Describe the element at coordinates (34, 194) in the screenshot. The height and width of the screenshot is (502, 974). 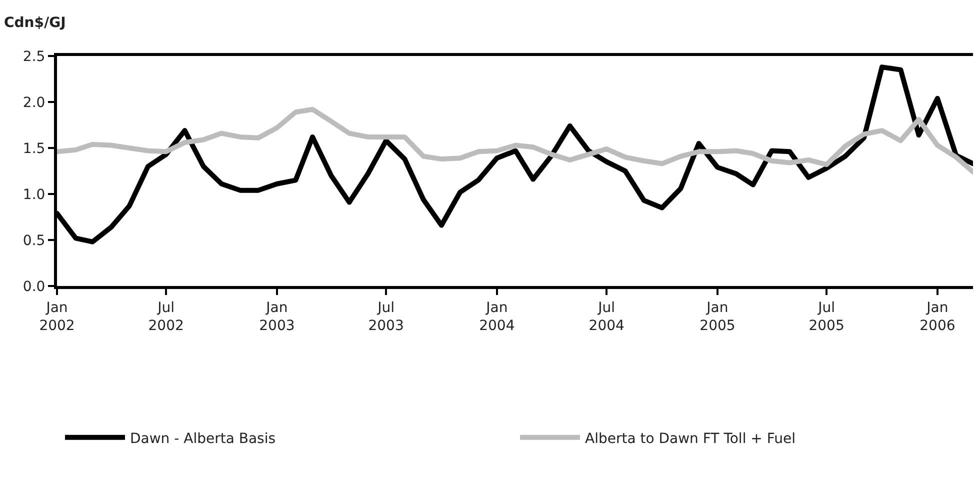
I see `y-tick-label: 1.0` at that location.